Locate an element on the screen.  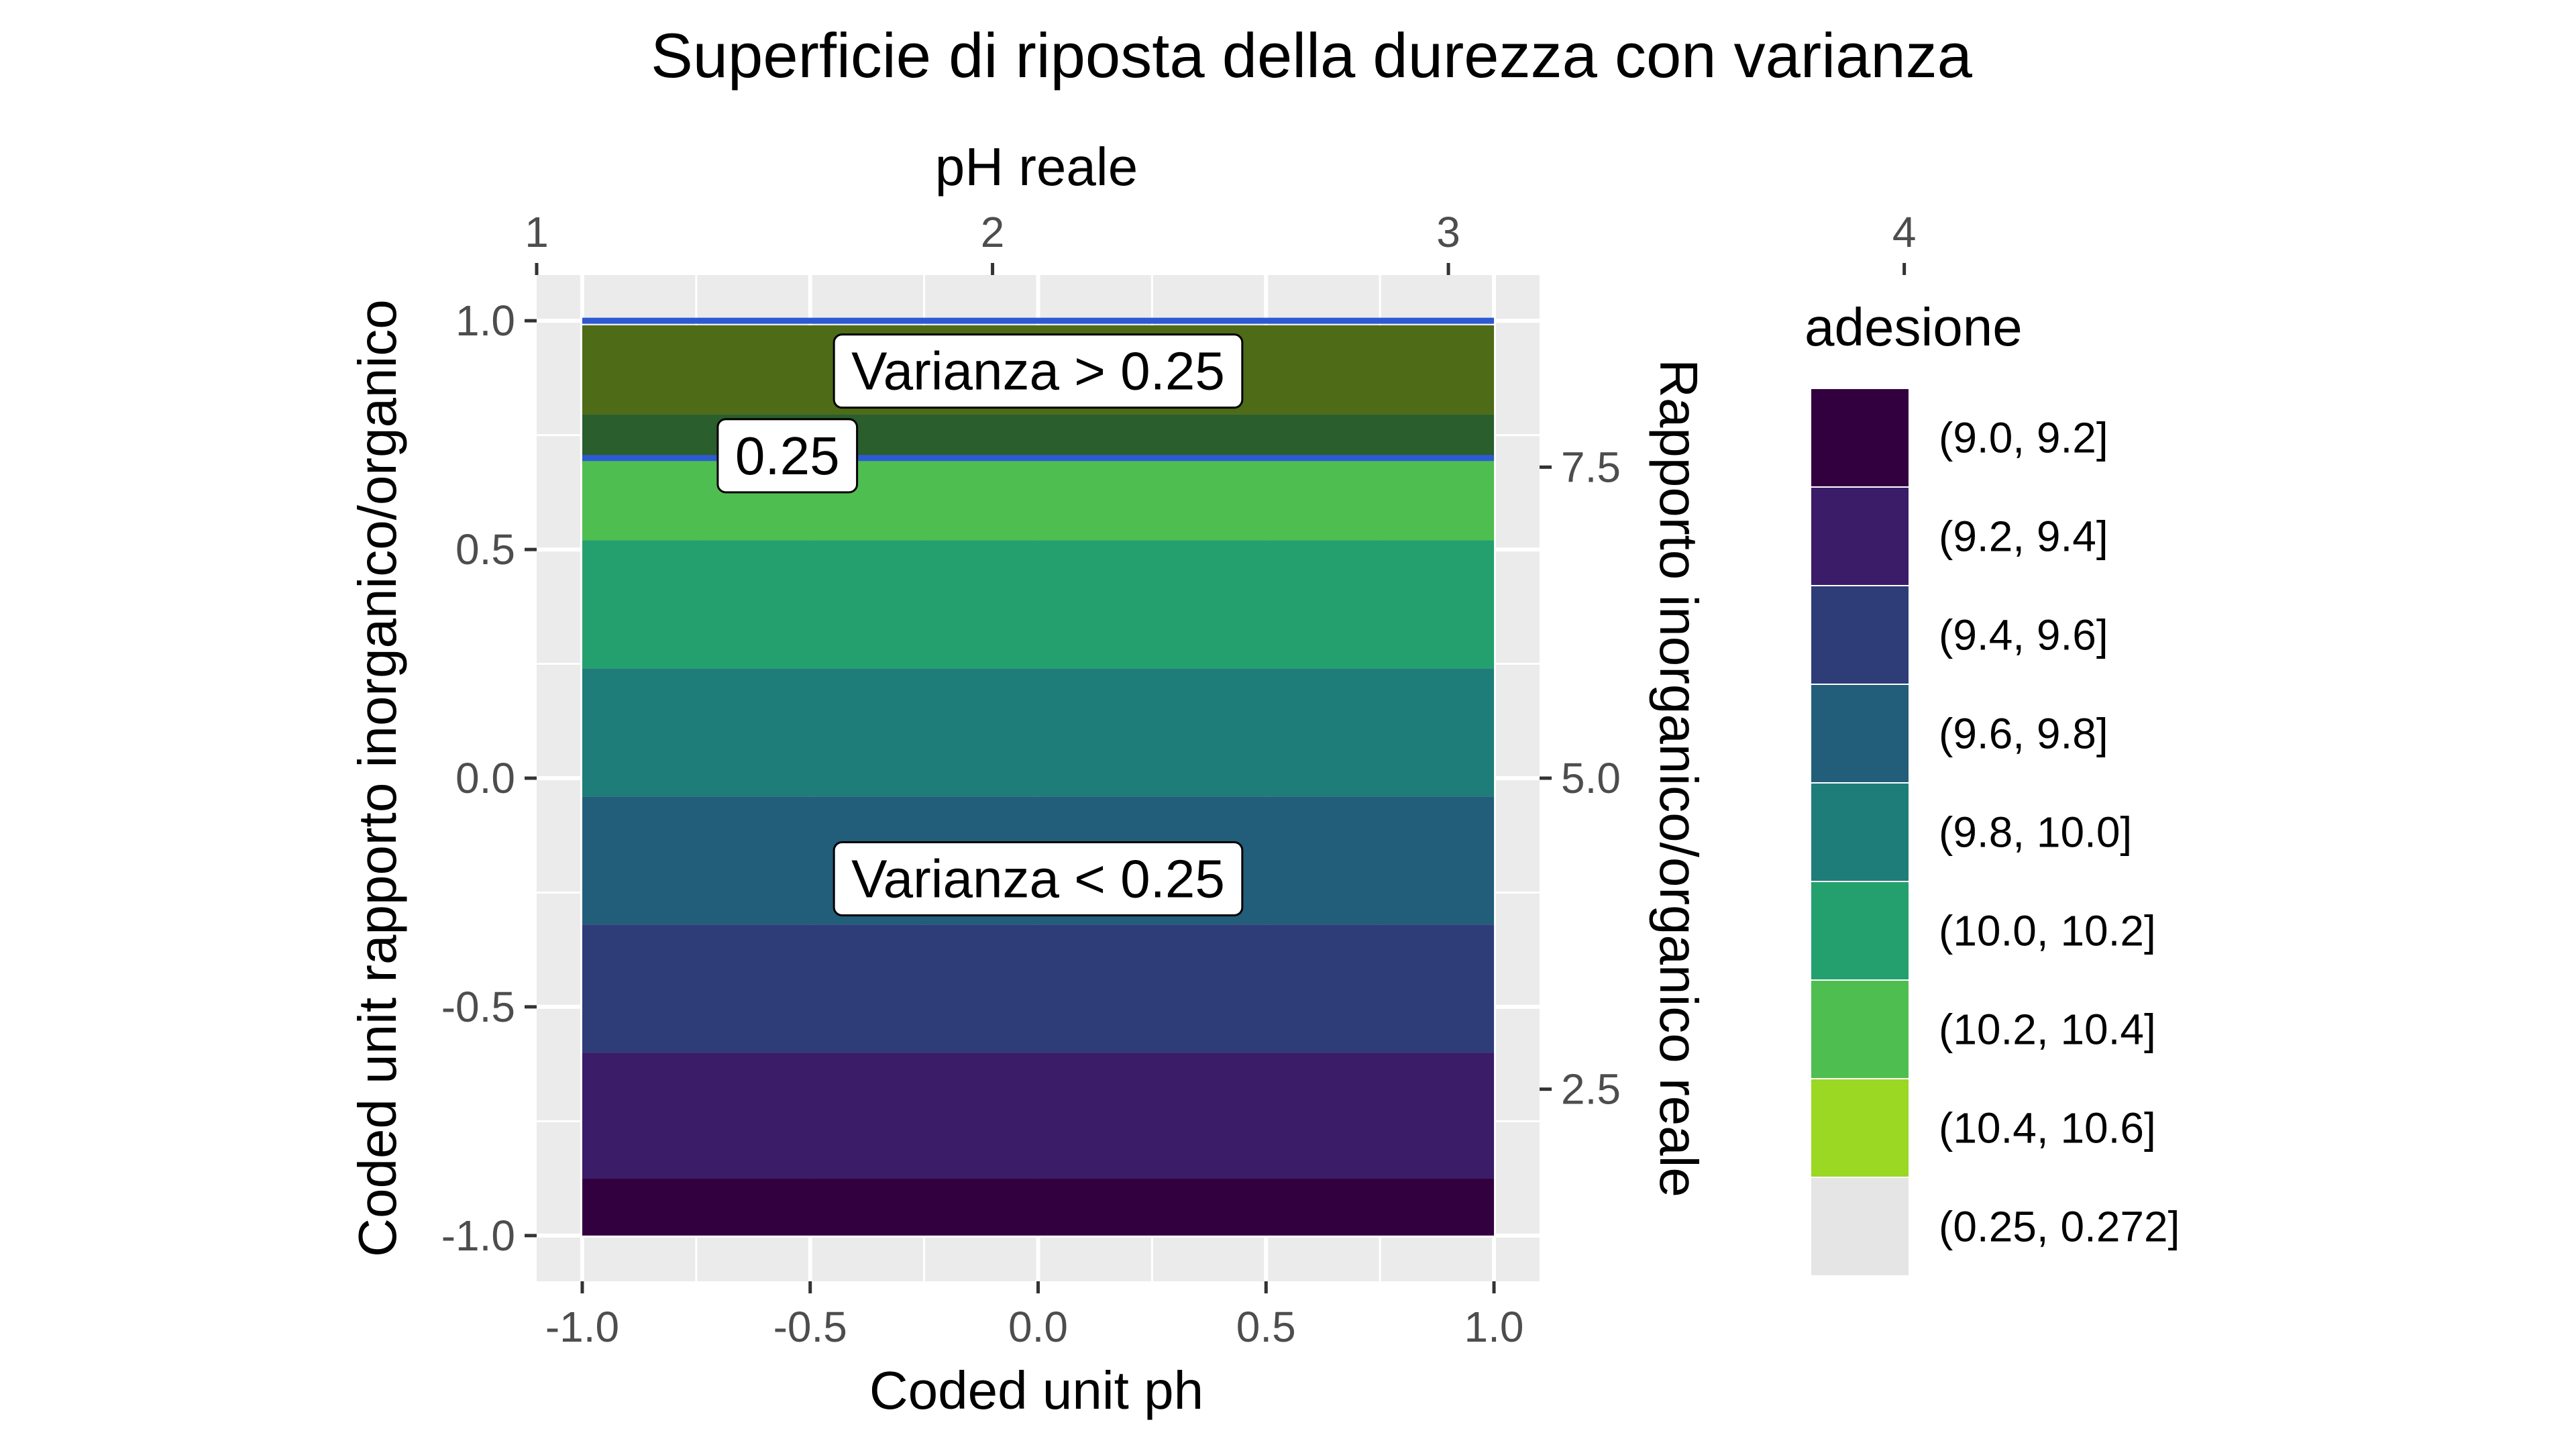
x-tick-label: -0.5 is located at coordinates (810, 1327).